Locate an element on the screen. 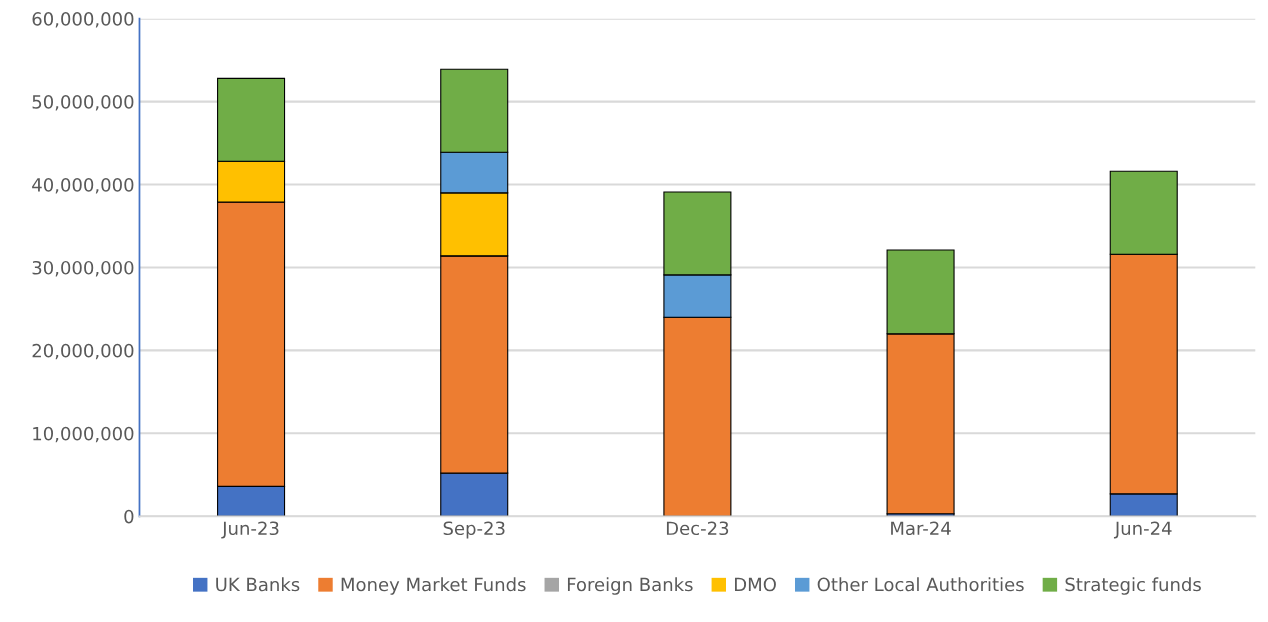  y-tick-label: 0 is located at coordinates (129, 516).